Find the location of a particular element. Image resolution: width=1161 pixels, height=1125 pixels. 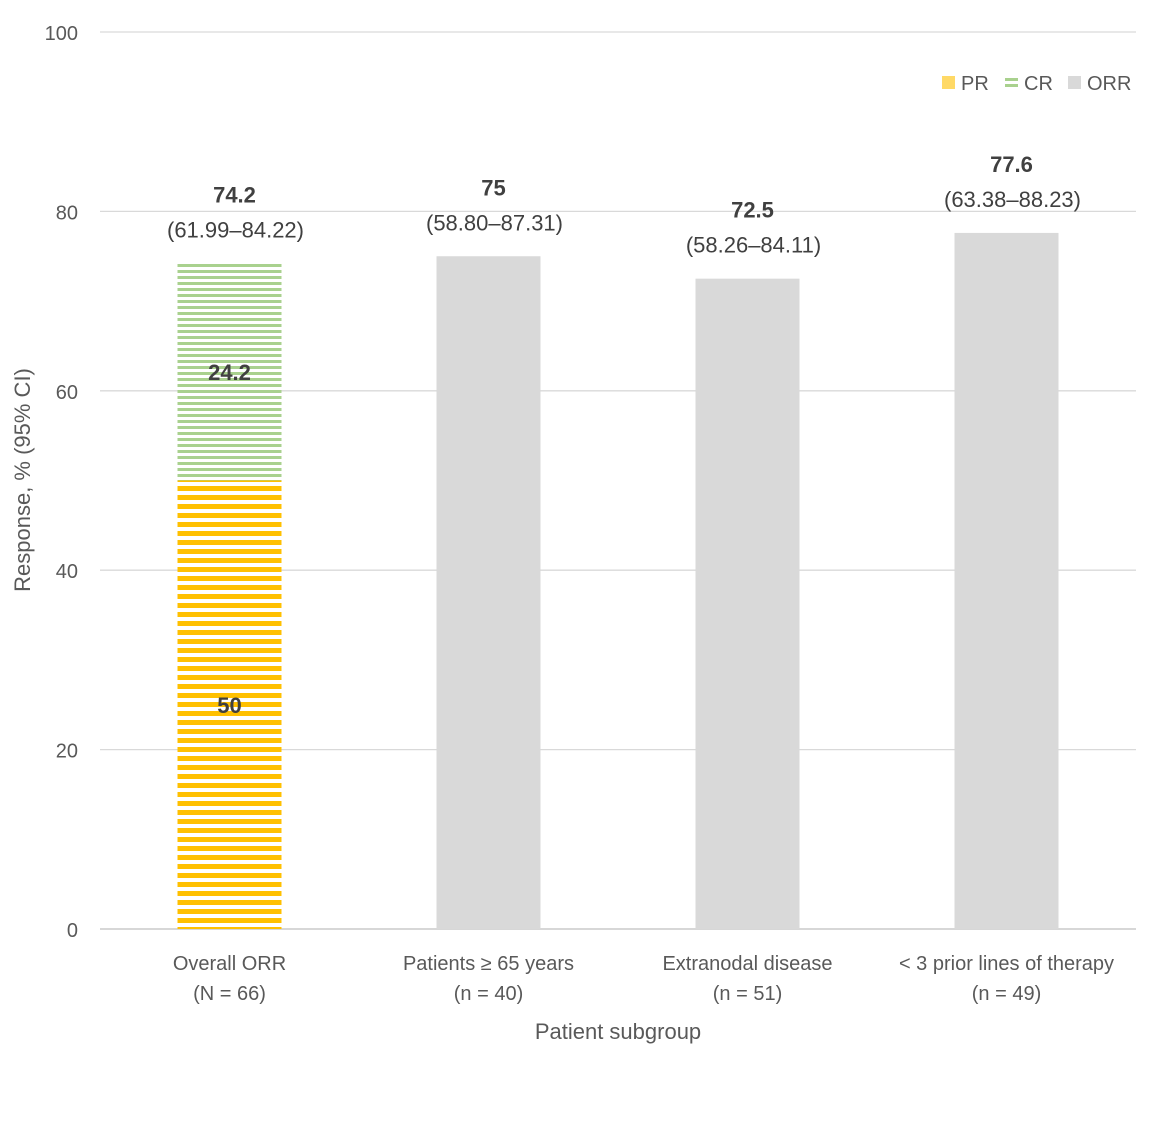

x-tick-label: Extranodal disease is located at coordinates (747, 964).